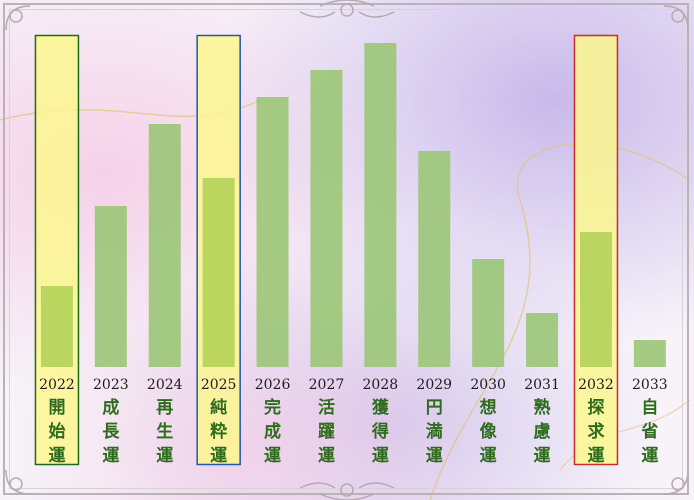 The image size is (694, 500). I want to click on fortune-label-2033: 自省運, so click(649, 431).